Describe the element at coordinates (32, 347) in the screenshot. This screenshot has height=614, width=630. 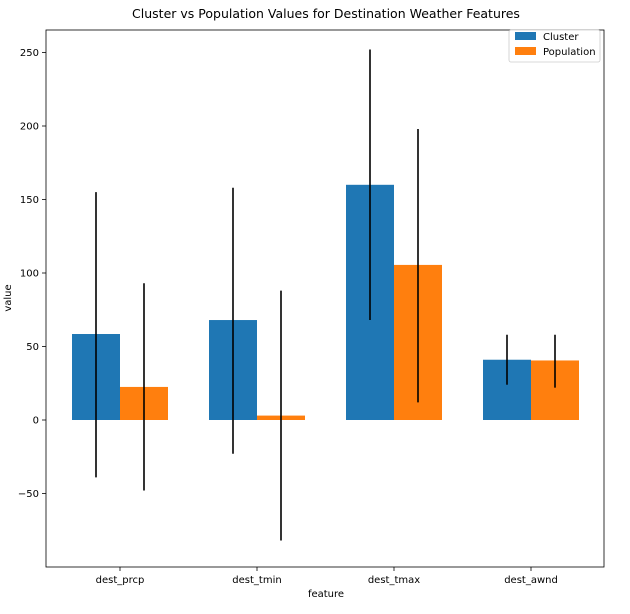
I see `y-tick-label: 50` at that location.